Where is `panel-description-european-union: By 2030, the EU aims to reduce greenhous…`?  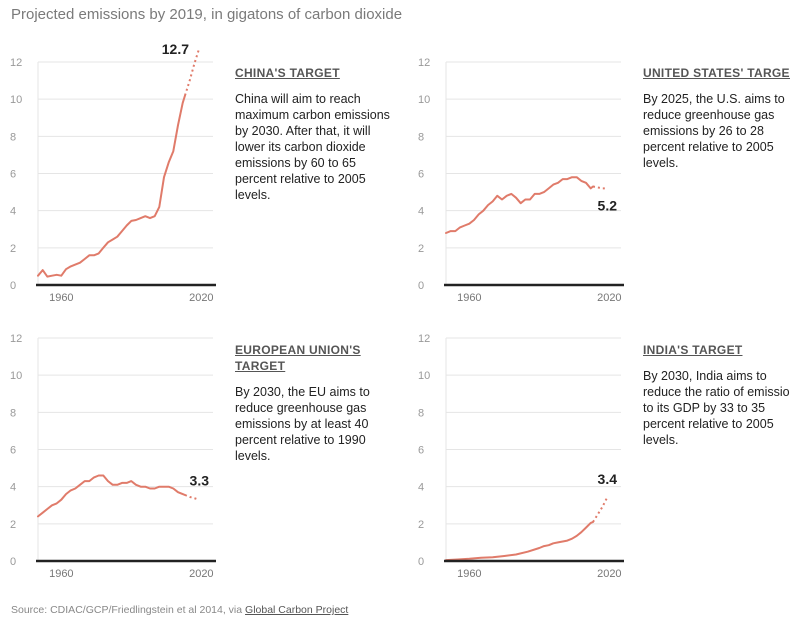 panel-description-european-union: By 2030, the EU aims to reduce greenhous… is located at coordinates (302, 424).